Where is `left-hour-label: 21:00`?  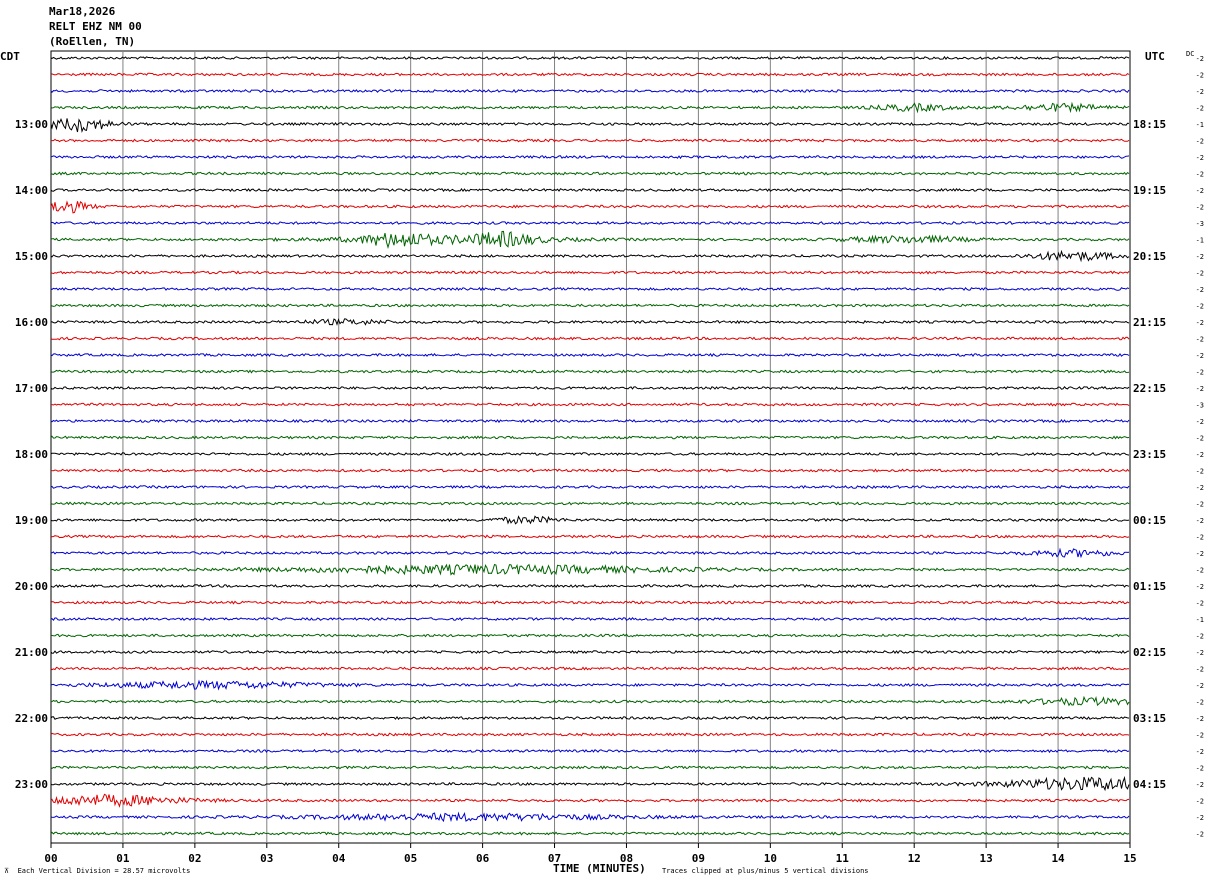 left-hour-label: 21:00 is located at coordinates (31, 652).